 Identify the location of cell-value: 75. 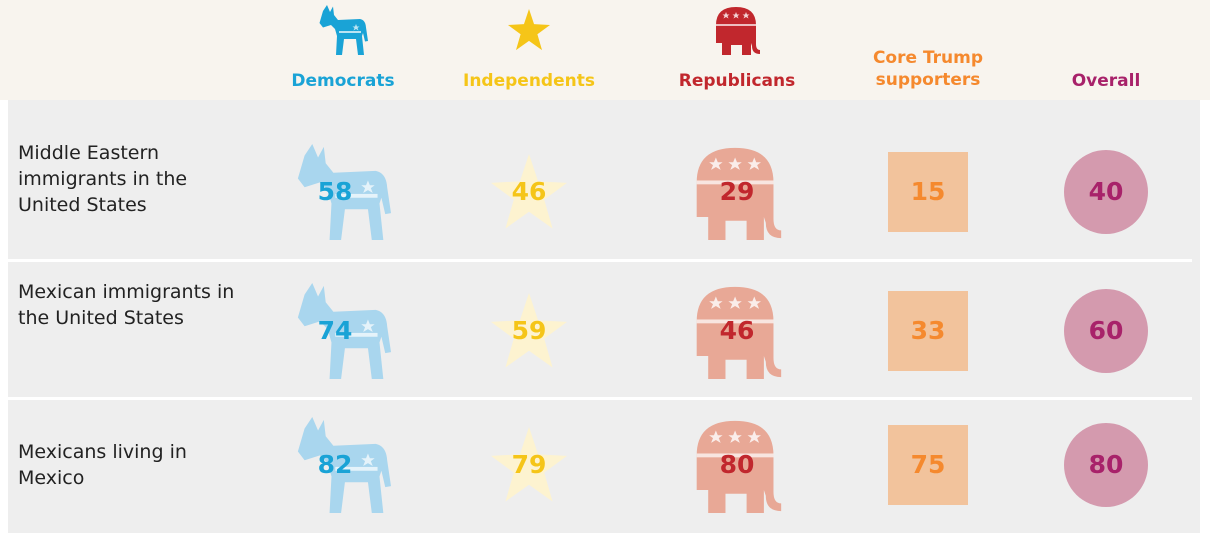
(928, 464).